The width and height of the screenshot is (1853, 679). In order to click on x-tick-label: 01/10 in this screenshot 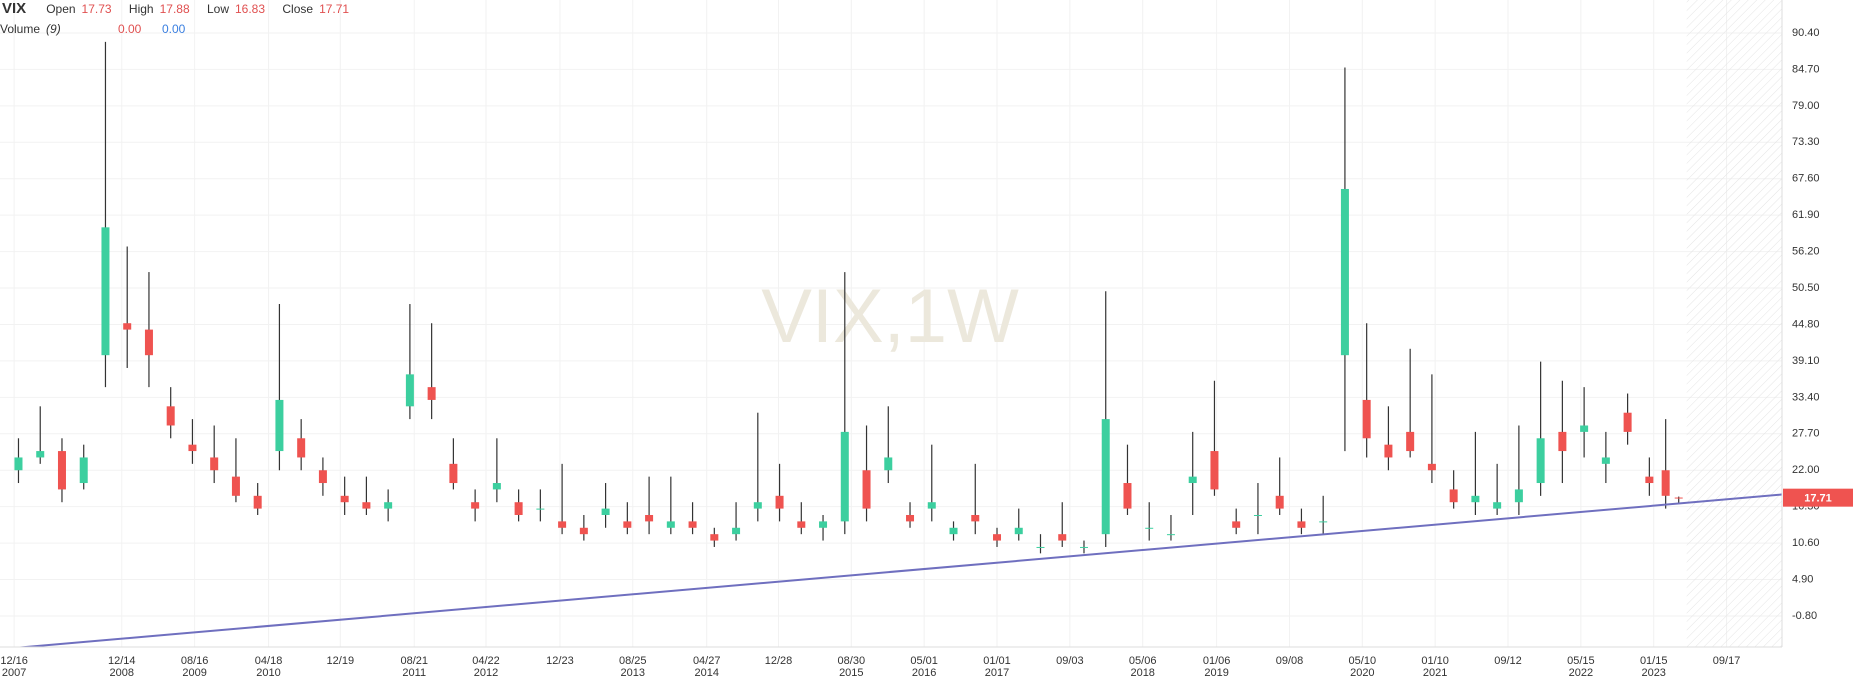, I will do `click(1435, 661)`.